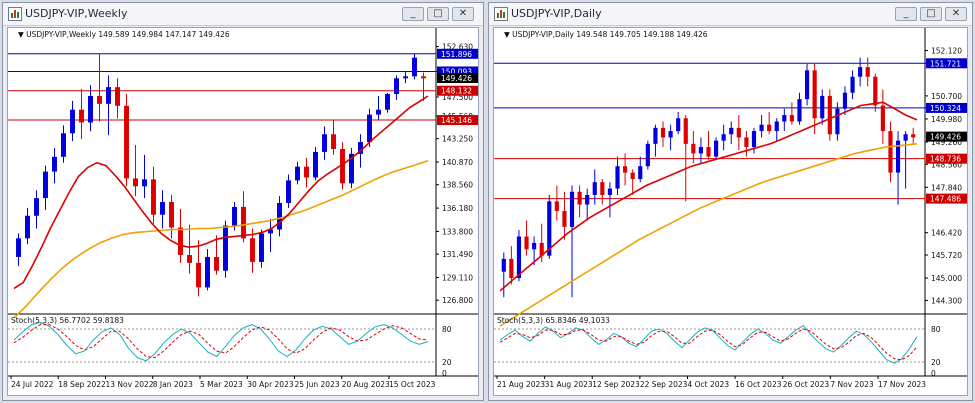  I want to click on weekly-title-bar: USDJPY-VIP,Weekly _ □ ✕, so click(243, 14).